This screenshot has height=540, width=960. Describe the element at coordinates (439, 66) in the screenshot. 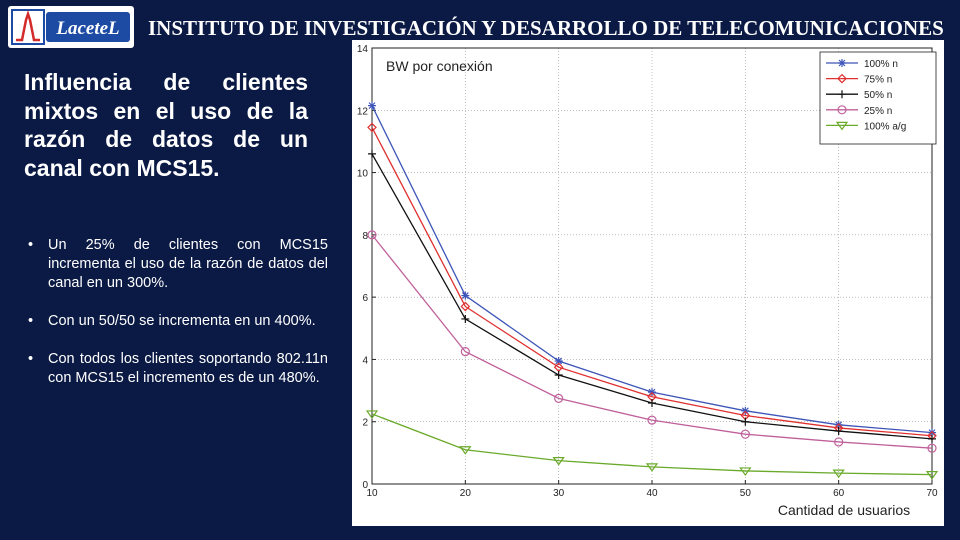

I see `y-axis-label: BW por conexión` at that location.